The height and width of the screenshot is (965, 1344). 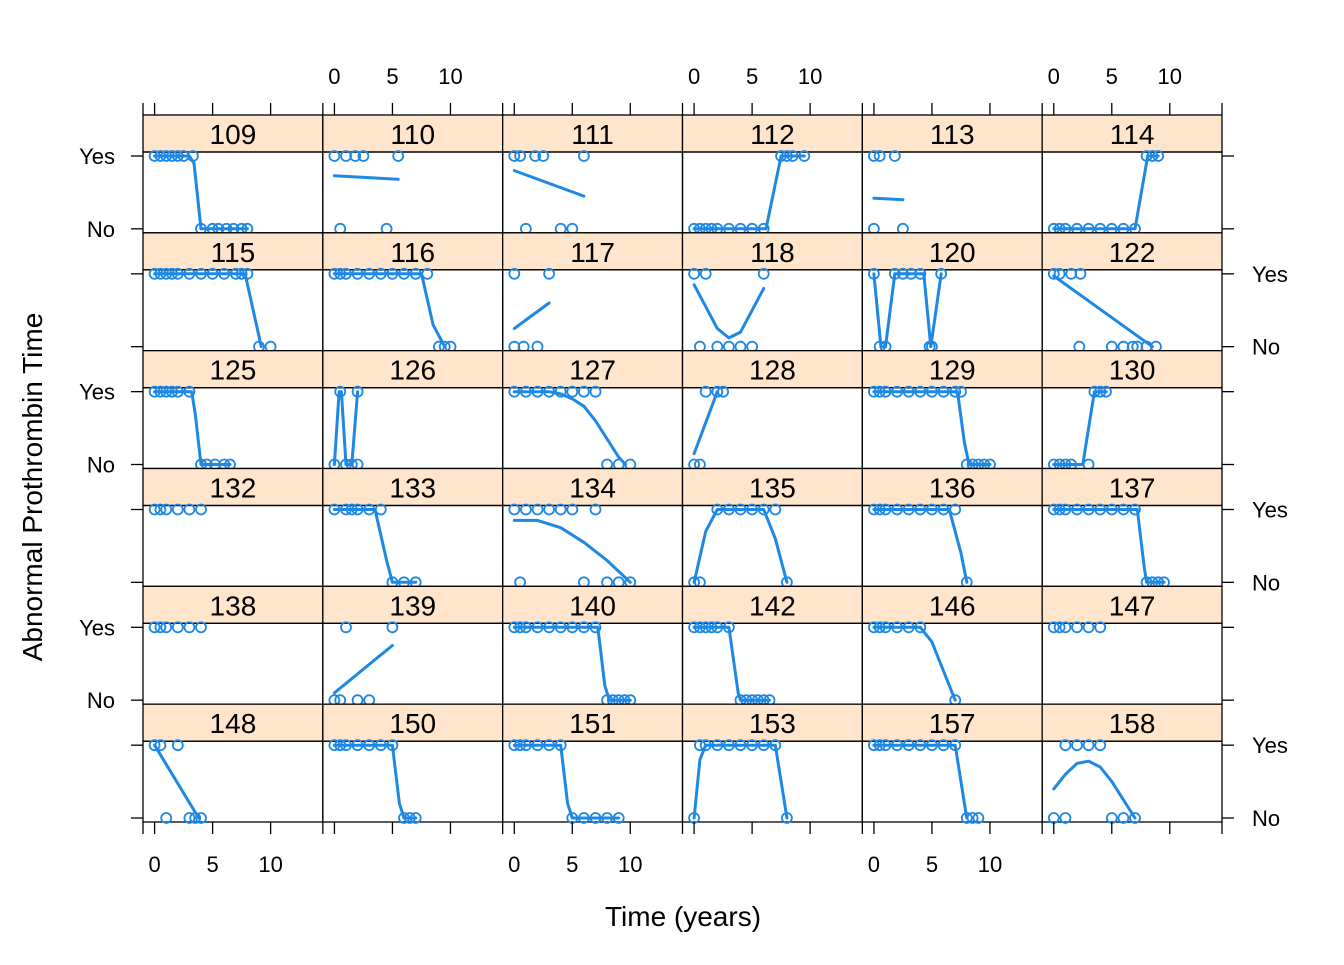 I want to click on y-tick-label: Yes, so click(x=1270, y=745).